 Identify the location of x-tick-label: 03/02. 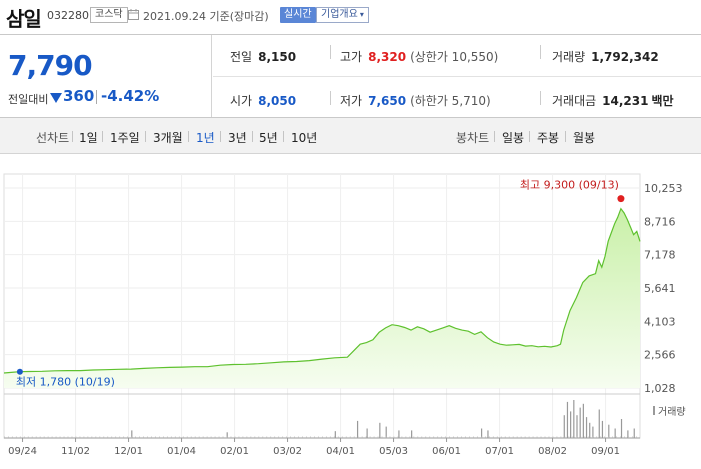
(287, 451).